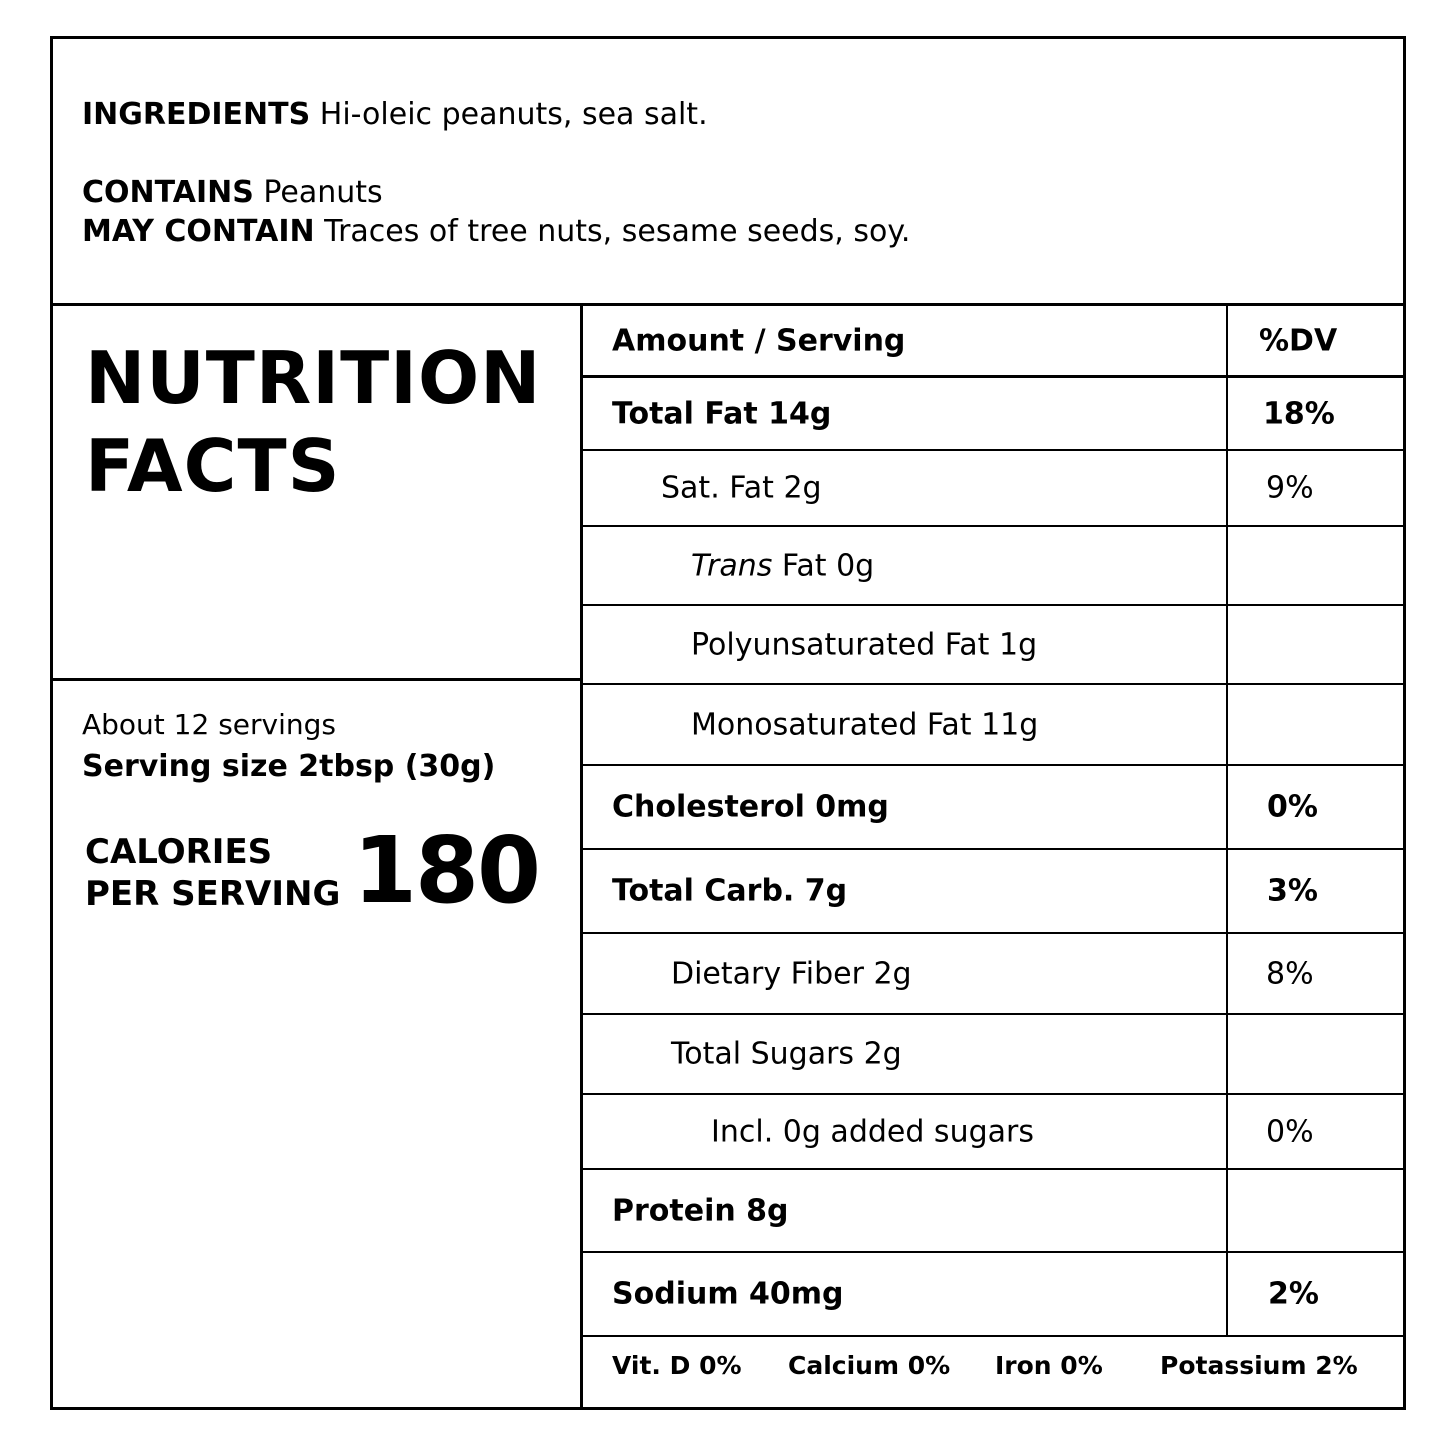  I want to click on table-row: Trans Fat 0g, so click(993, 566).